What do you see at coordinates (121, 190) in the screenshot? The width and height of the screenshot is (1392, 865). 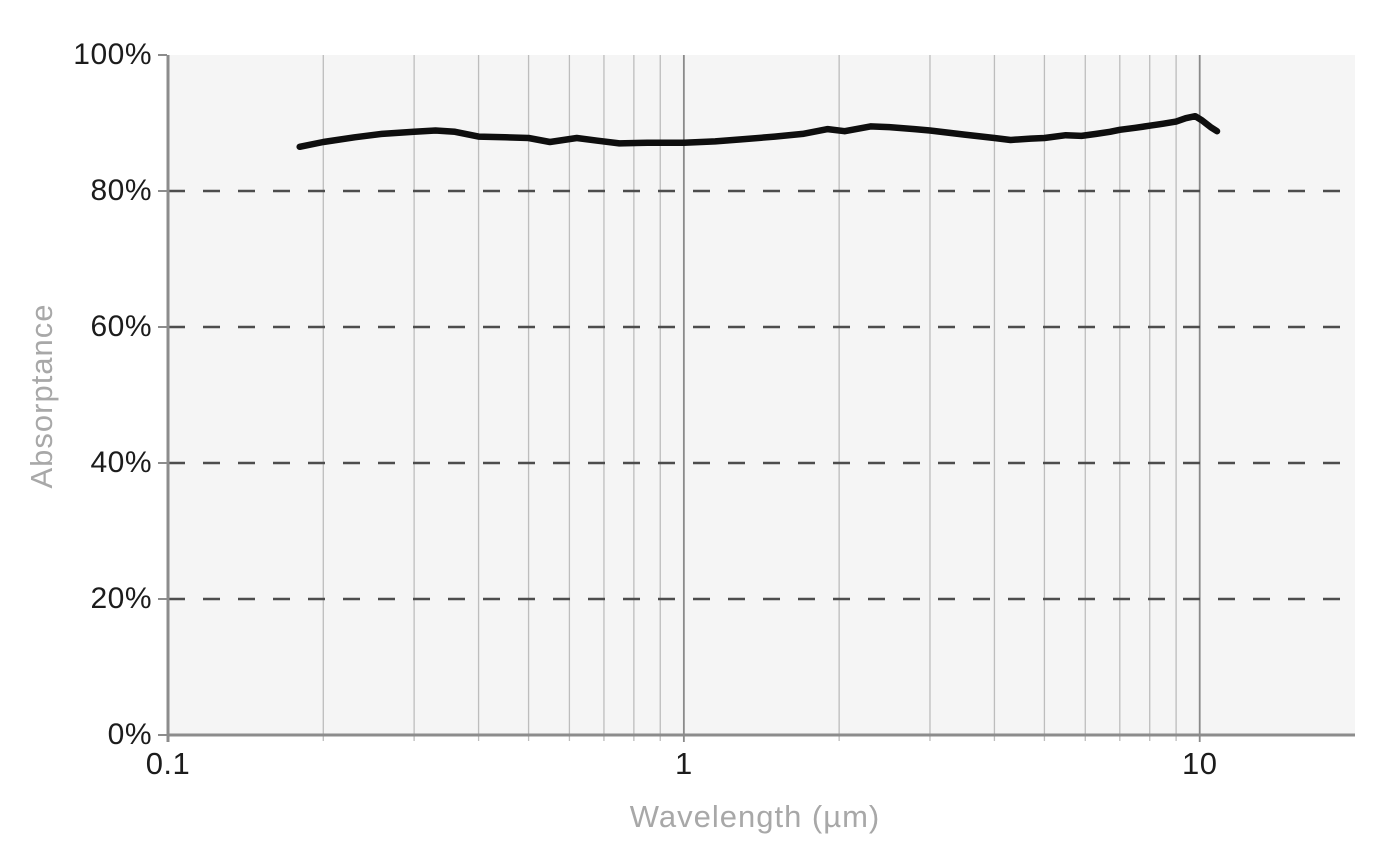 I see `y-tick-label-80%: 80%` at bounding box center [121, 190].